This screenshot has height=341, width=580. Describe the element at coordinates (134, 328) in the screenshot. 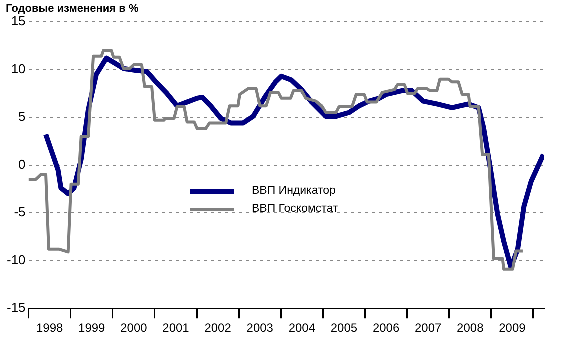

I see `x-tick-label: 2000` at that location.